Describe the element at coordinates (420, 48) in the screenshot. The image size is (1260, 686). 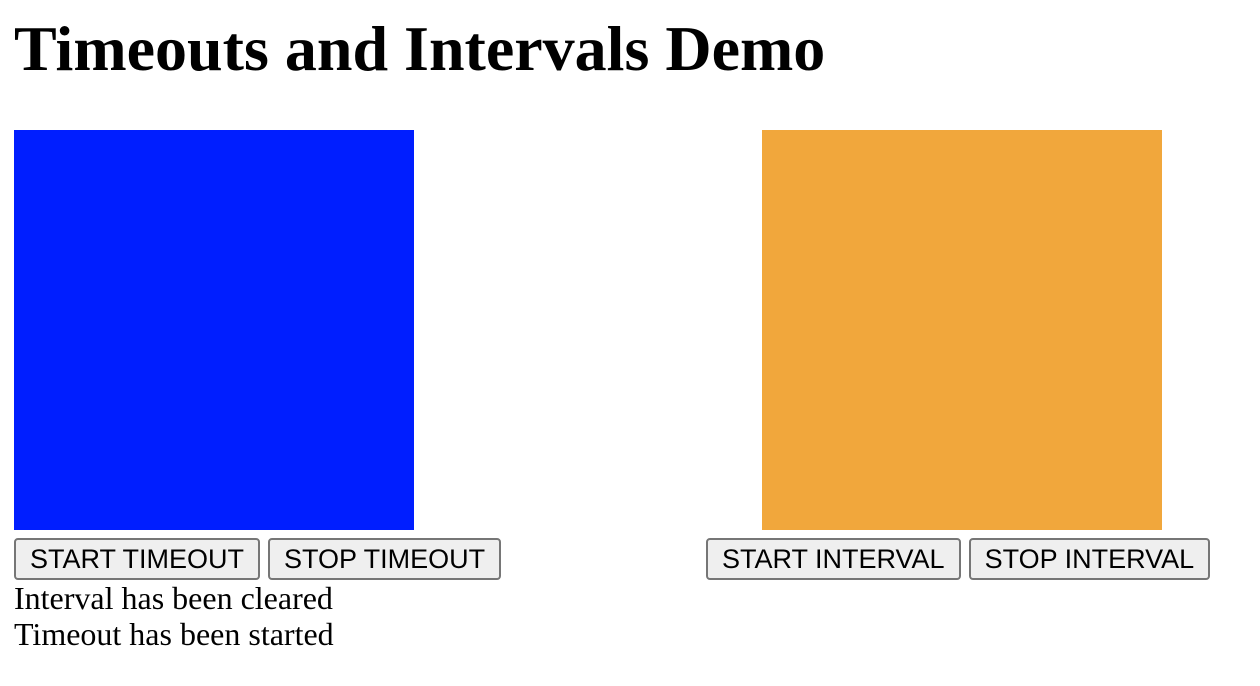
I see `page-title: Timeouts and Intervals Demo` at that location.